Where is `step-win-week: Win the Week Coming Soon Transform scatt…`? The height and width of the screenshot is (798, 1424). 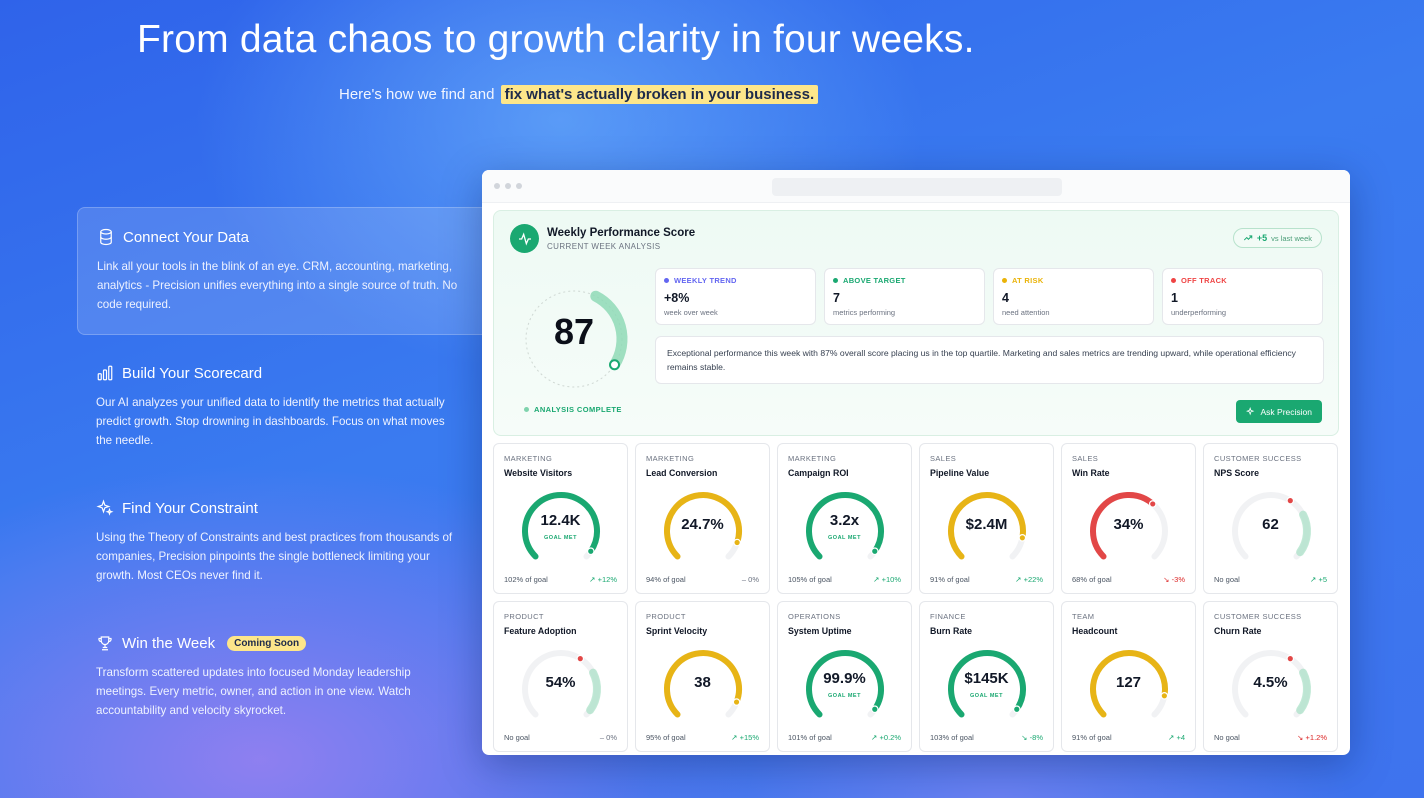 step-win-week: Win the Week Coming Soon Transform scatt… is located at coordinates (279, 677).